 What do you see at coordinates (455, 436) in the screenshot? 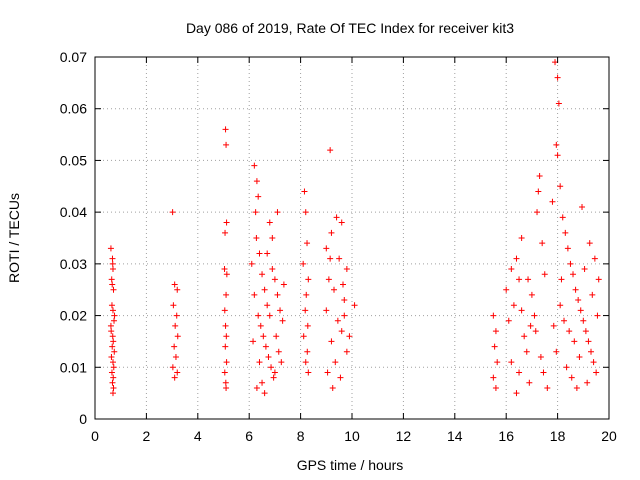
I see `x-tick-label: 14` at bounding box center [455, 436].